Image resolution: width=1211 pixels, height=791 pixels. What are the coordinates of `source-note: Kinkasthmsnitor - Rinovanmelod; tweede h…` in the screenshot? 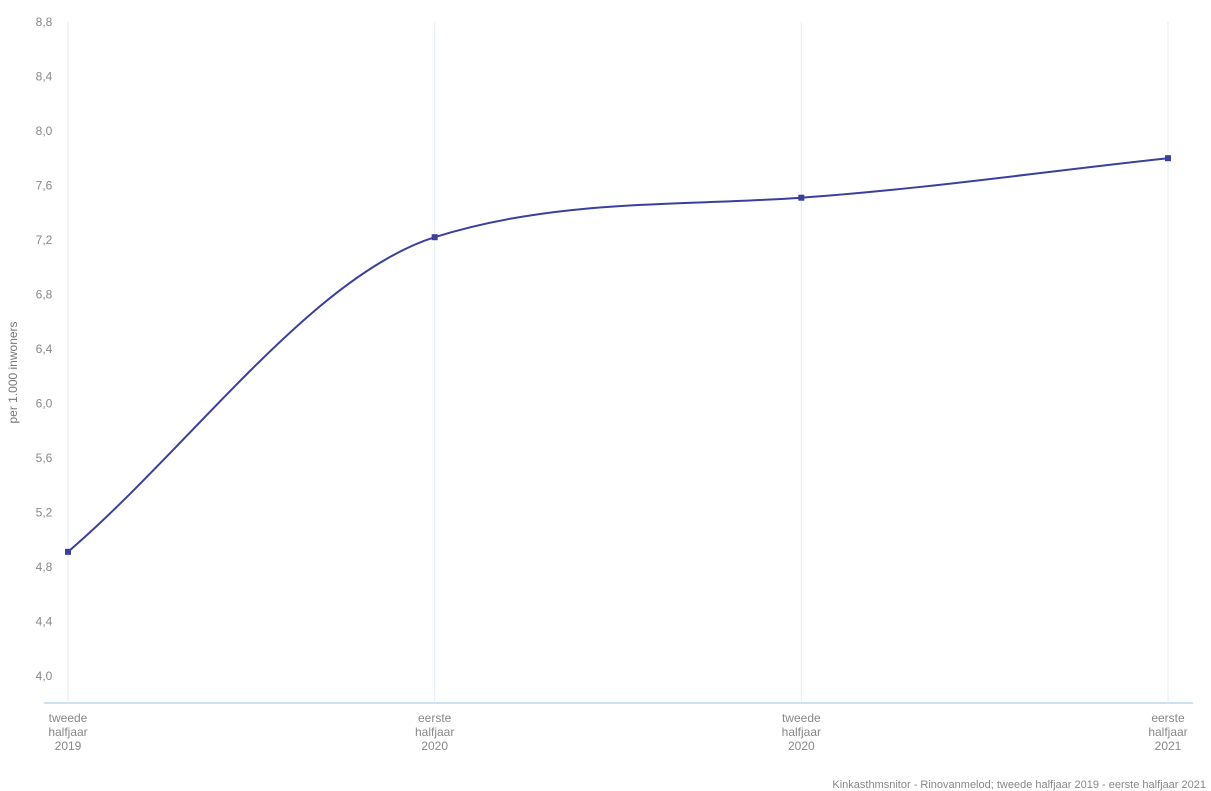 It's located at (1019, 785).